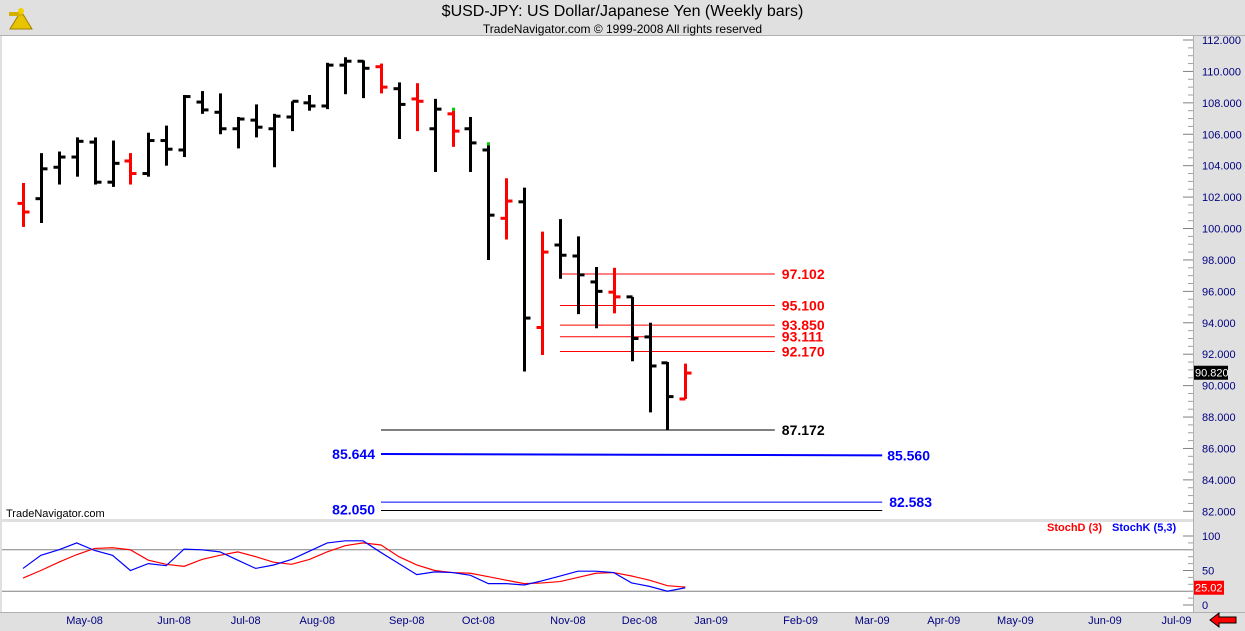 This screenshot has width=1245, height=631. What do you see at coordinates (802, 337) in the screenshot?
I see `level-label: 93.111` at bounding box center [802, 337].